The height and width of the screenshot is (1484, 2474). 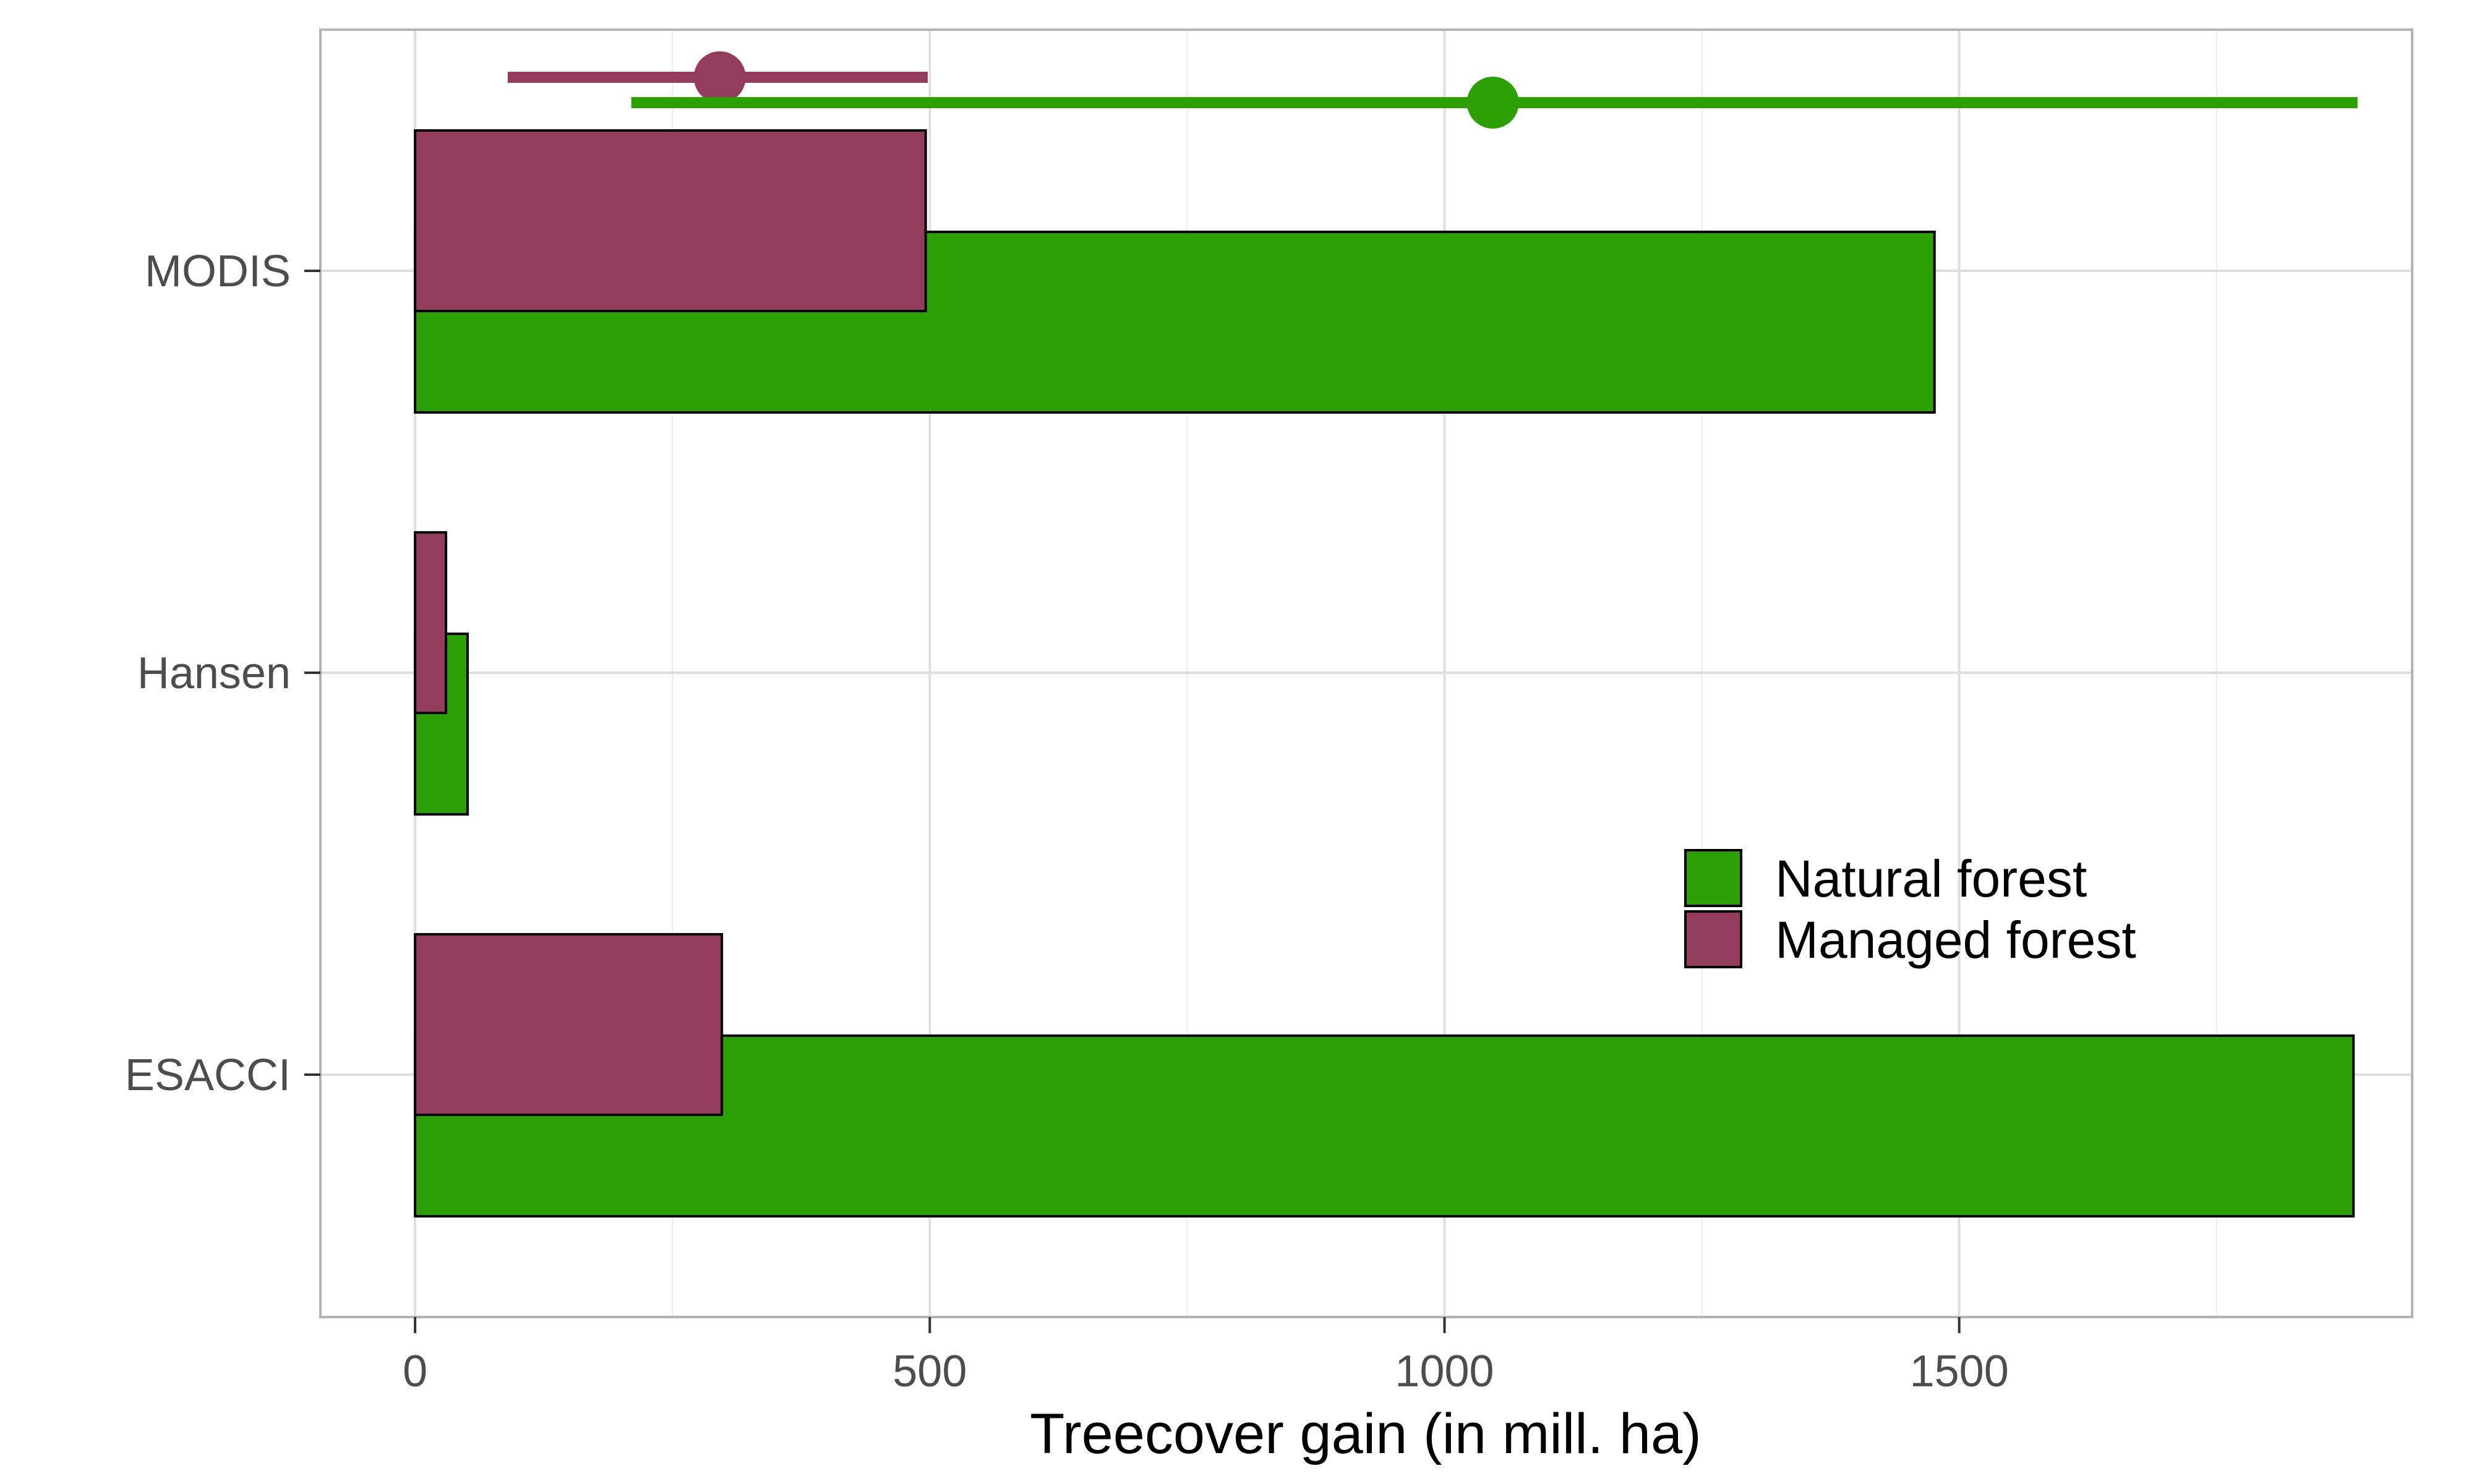 What do you see at coordinates (214, 673) in the screenshot?
I see `y-tick-label-hansen: Hansen` at bounding box center [214, 673].